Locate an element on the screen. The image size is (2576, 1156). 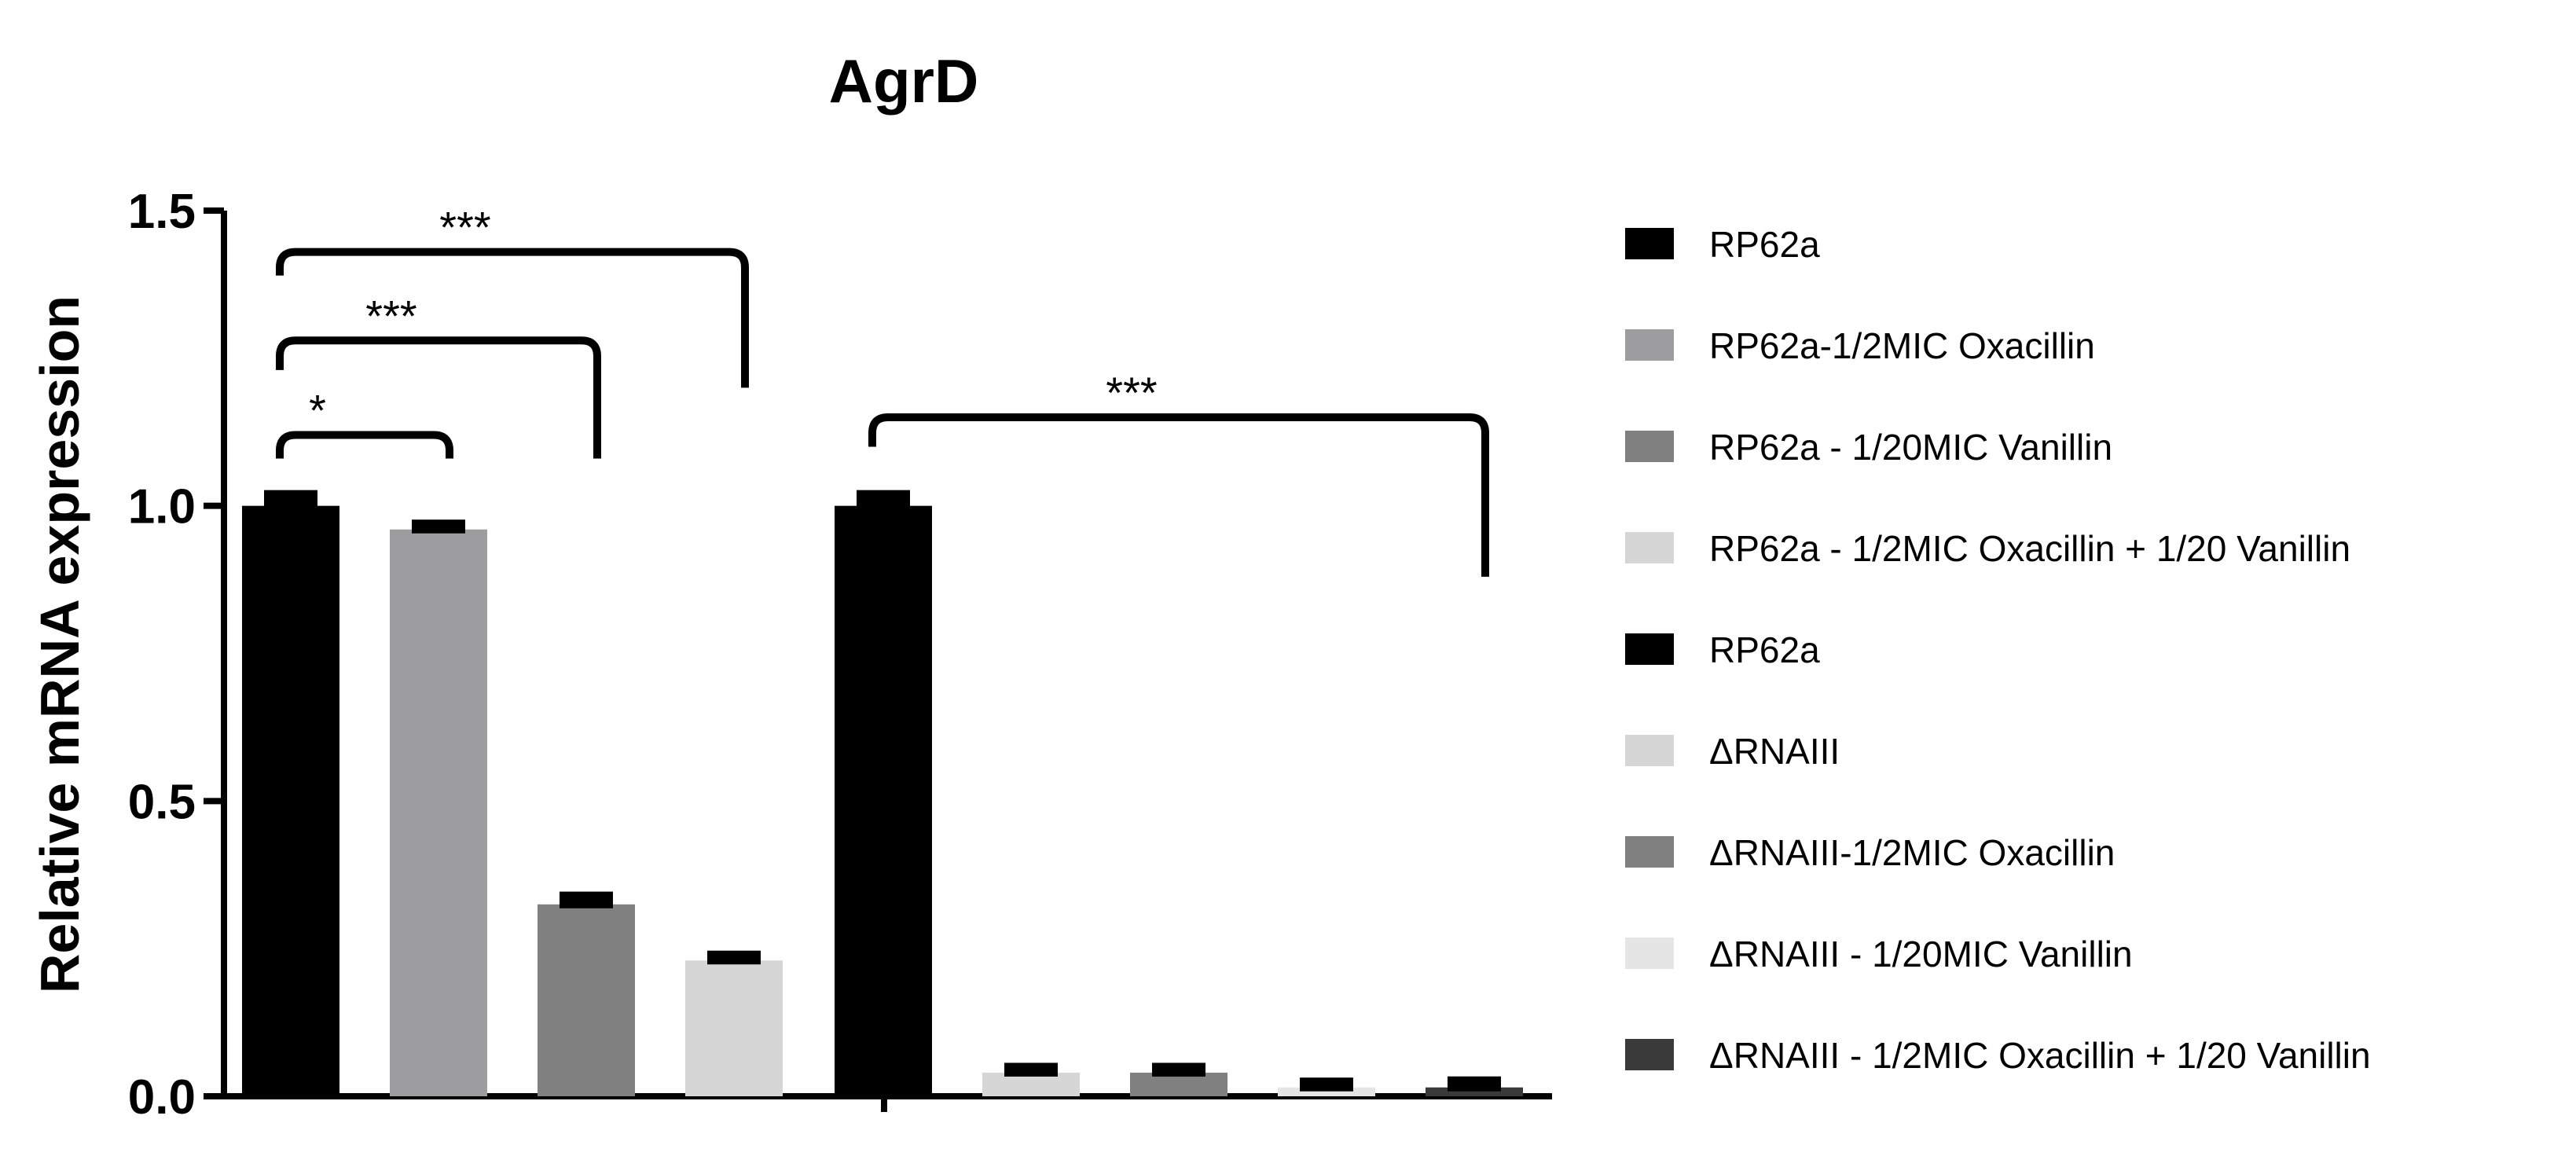
legend-label: RP62a - 1/2MIC Oxacillin + 1/20 Vanillin is located at coordinates (2029, 548).